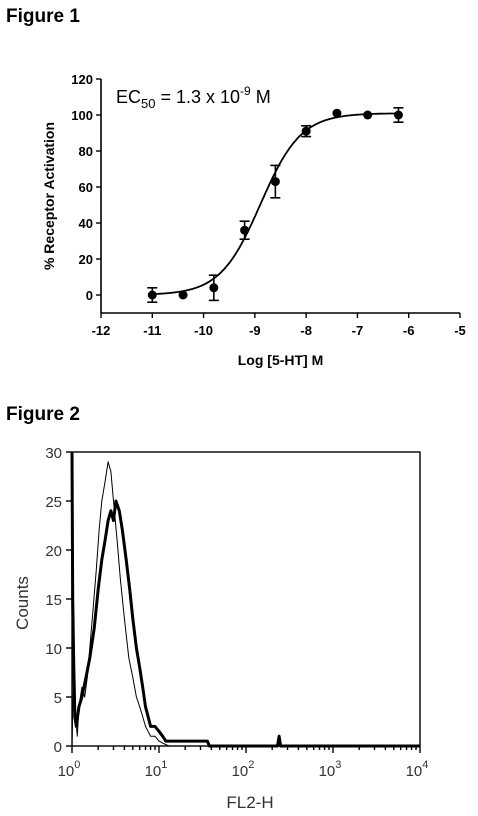  What do you see at coordinates (460, 330) in the screenshot?
I see `x-tick-label: -5` at bounding box center [460, 330].